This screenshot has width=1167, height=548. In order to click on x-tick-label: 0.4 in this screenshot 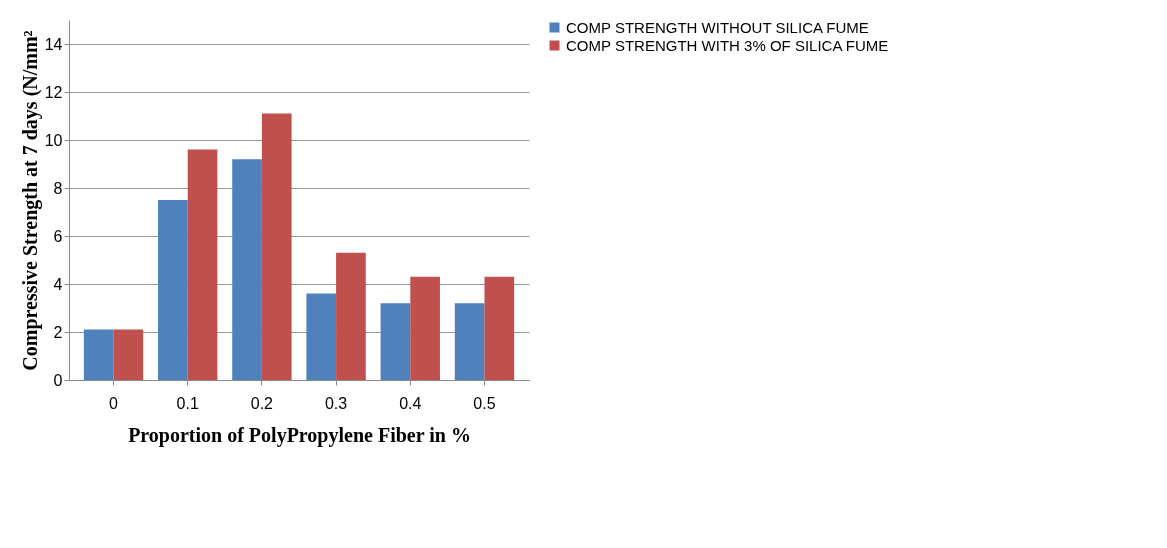, I will do `click(410, 403)`.